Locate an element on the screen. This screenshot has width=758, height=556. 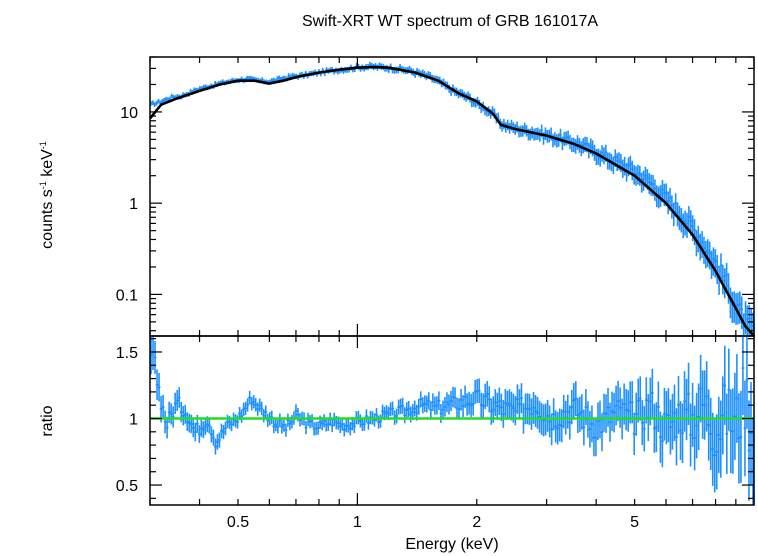
ylabel-sup1: -1 is located at coordinates (43, 185).